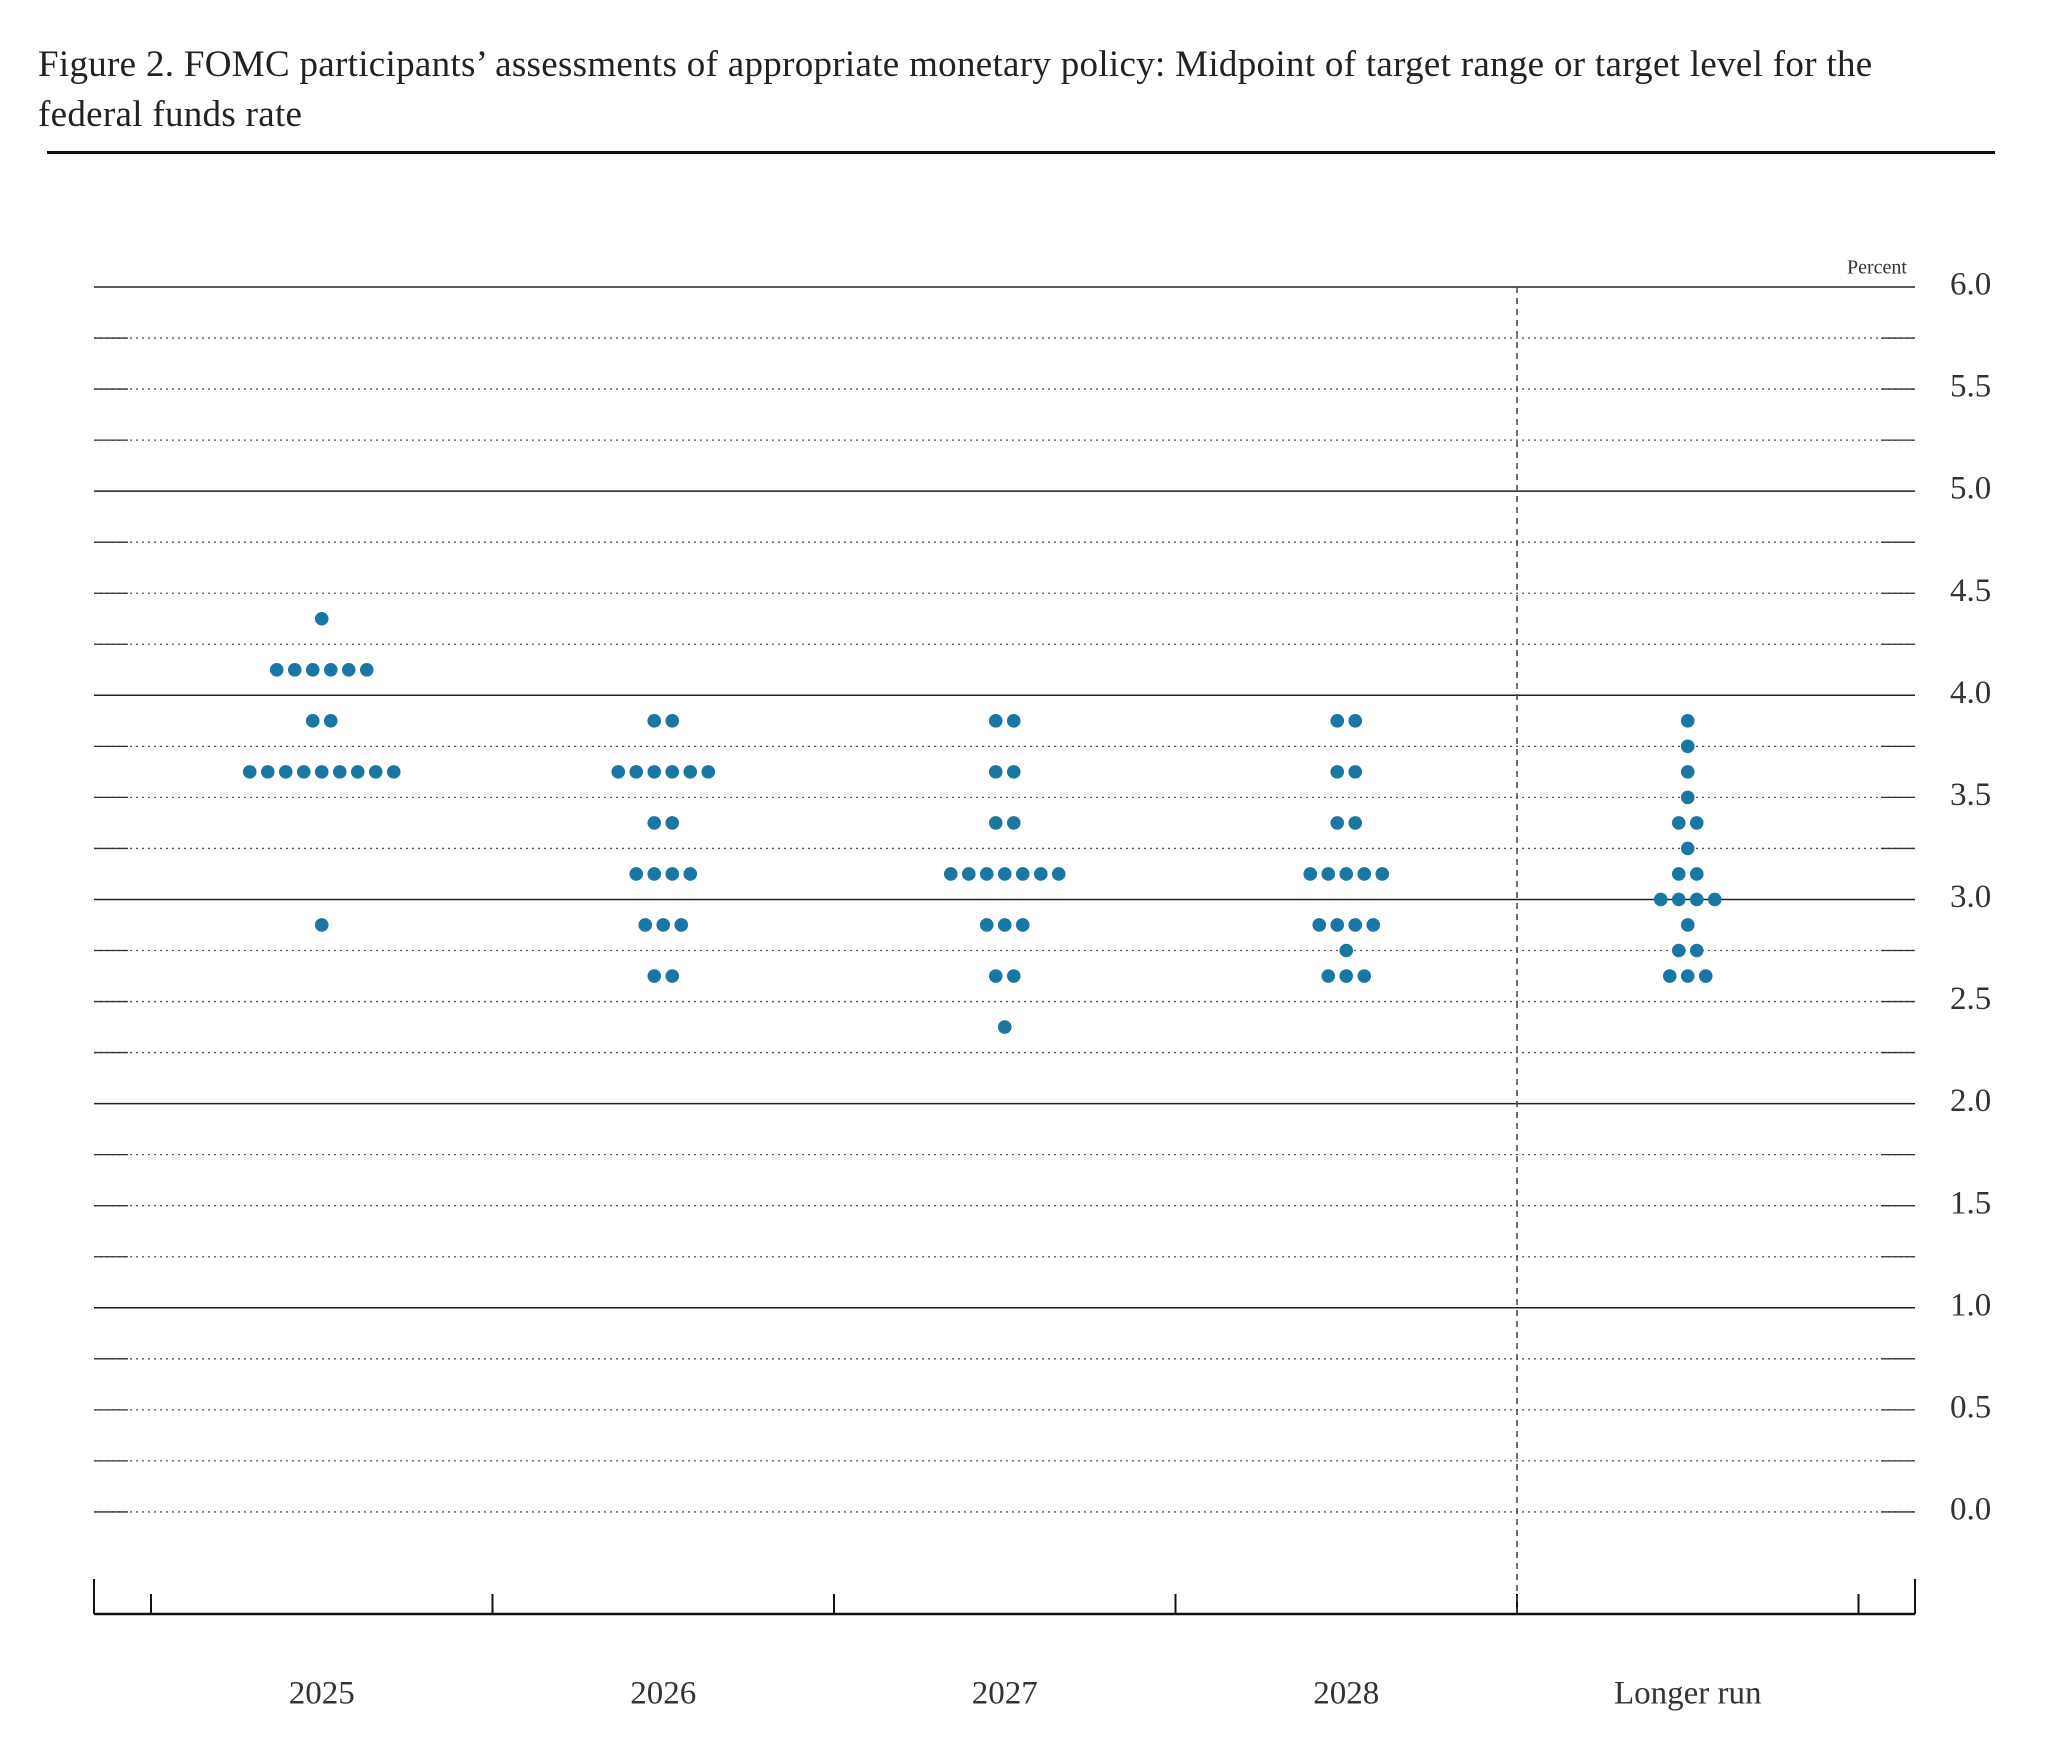 The width and height of the screenshot is (2048, 1737). Describe the element at coordinates (1005, 1694) in the screenshot. I see `x-tick-label: 2027` at that location.